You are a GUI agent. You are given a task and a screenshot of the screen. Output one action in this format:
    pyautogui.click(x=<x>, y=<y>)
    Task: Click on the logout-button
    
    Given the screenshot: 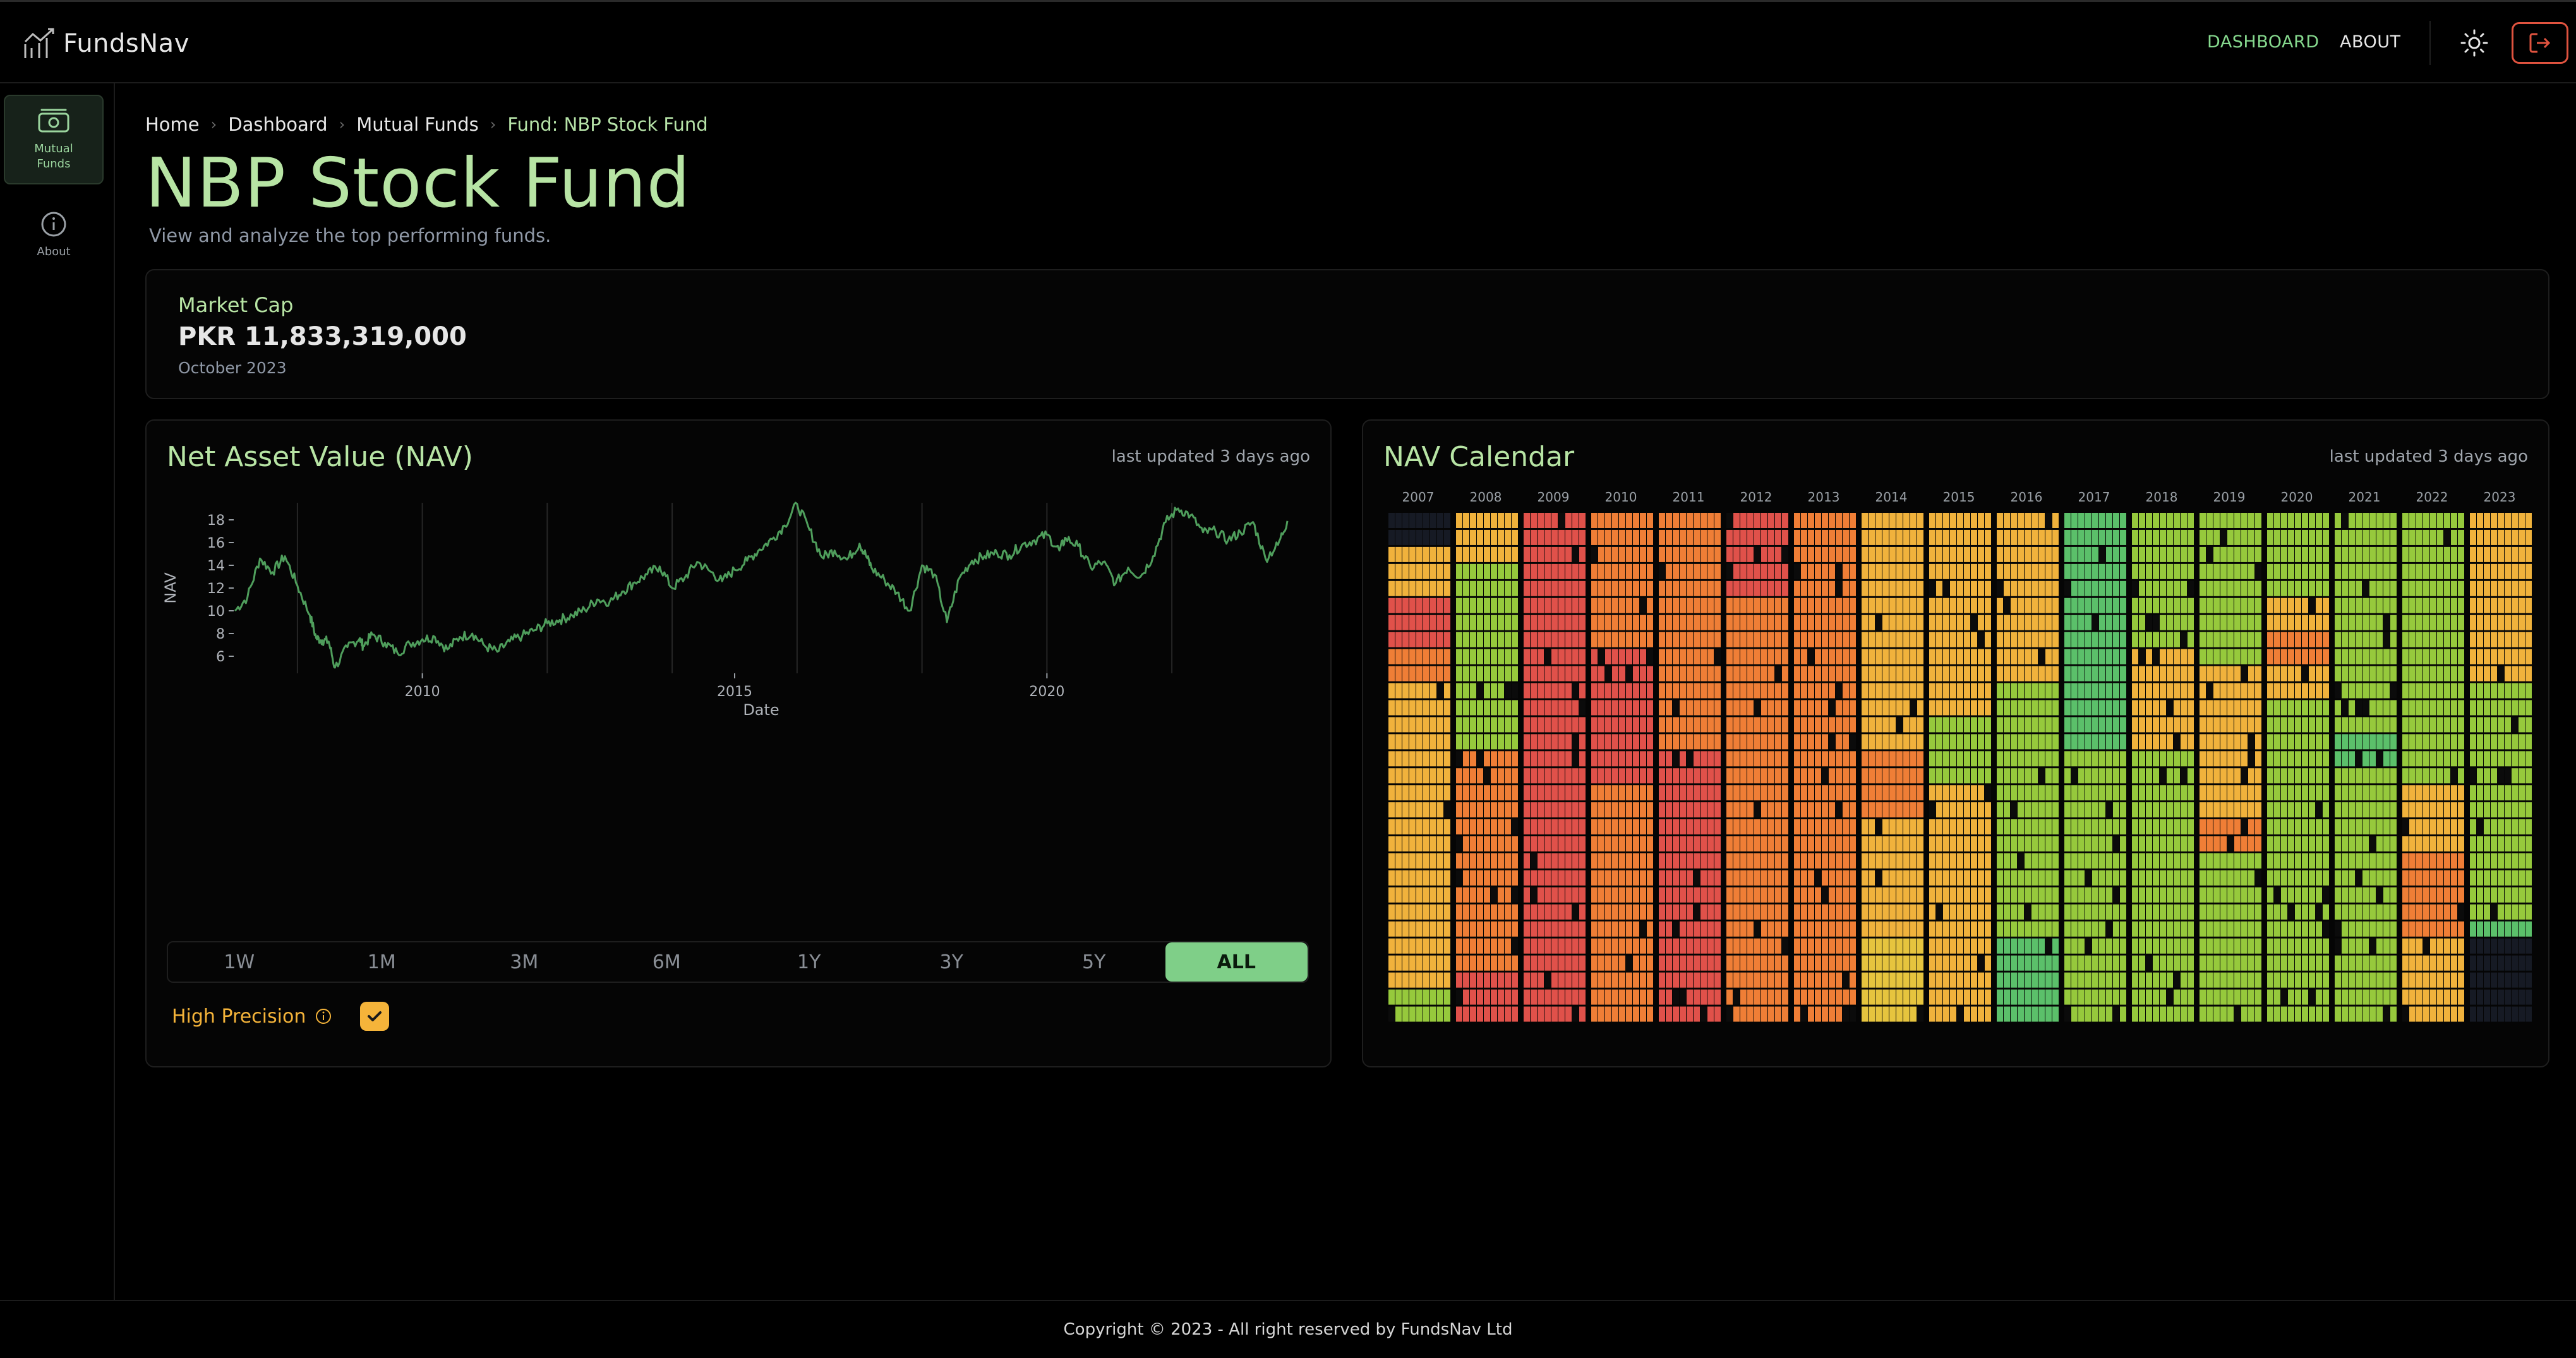 What is the action you would take?
    pyautogui.click(x=2540, y=43)
    